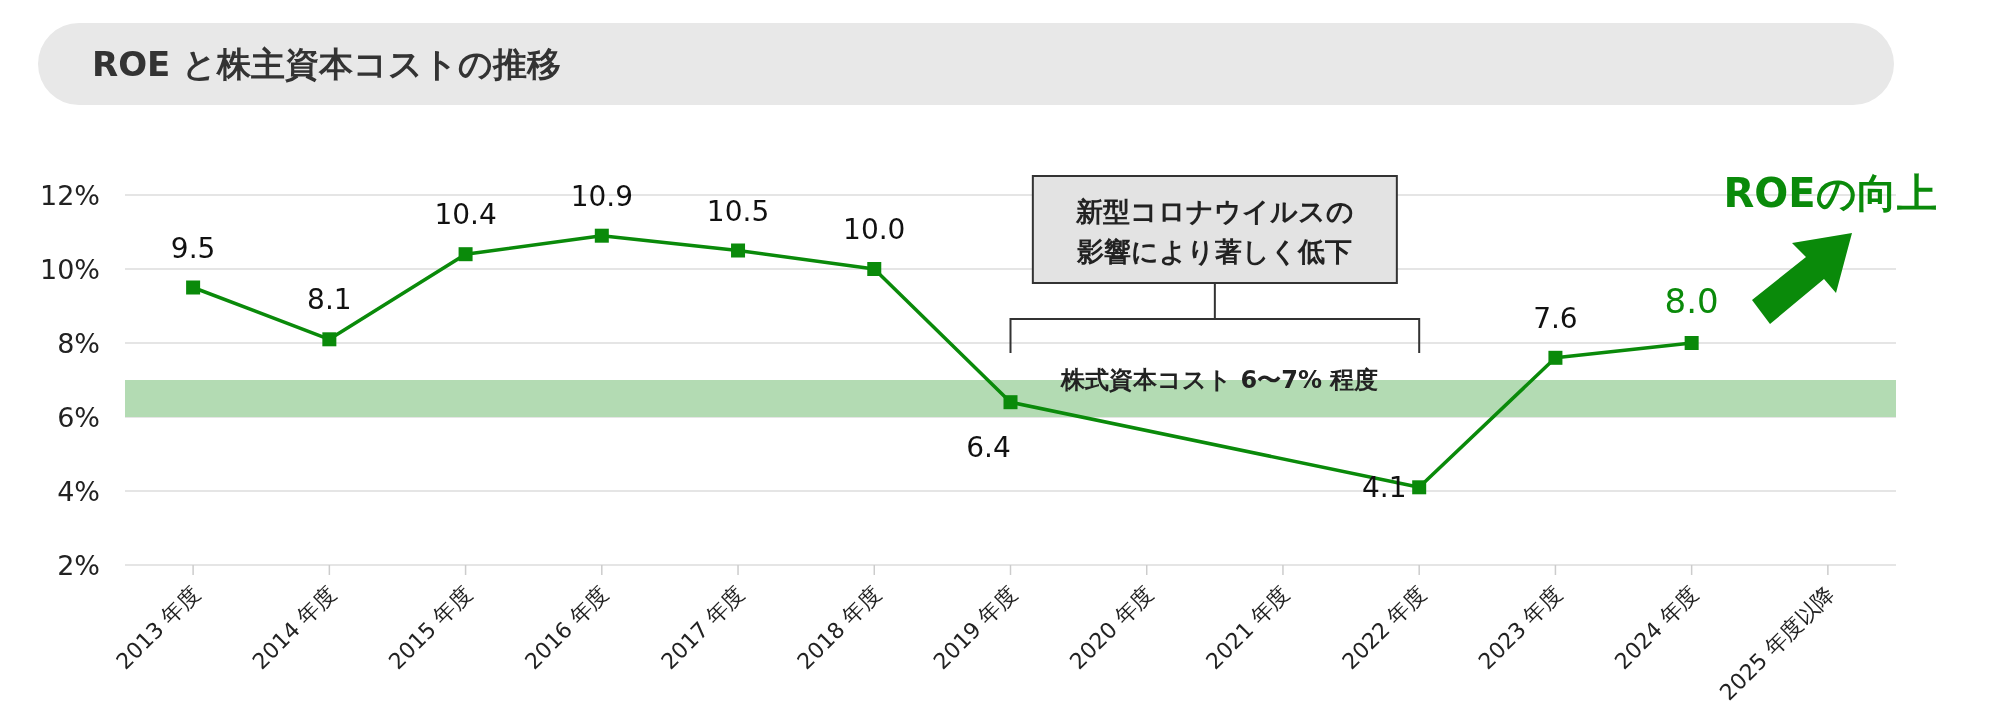  Describe the element at coordinates (1384, 488) in the screenshot. I see `data-label: 4.1` at that location.